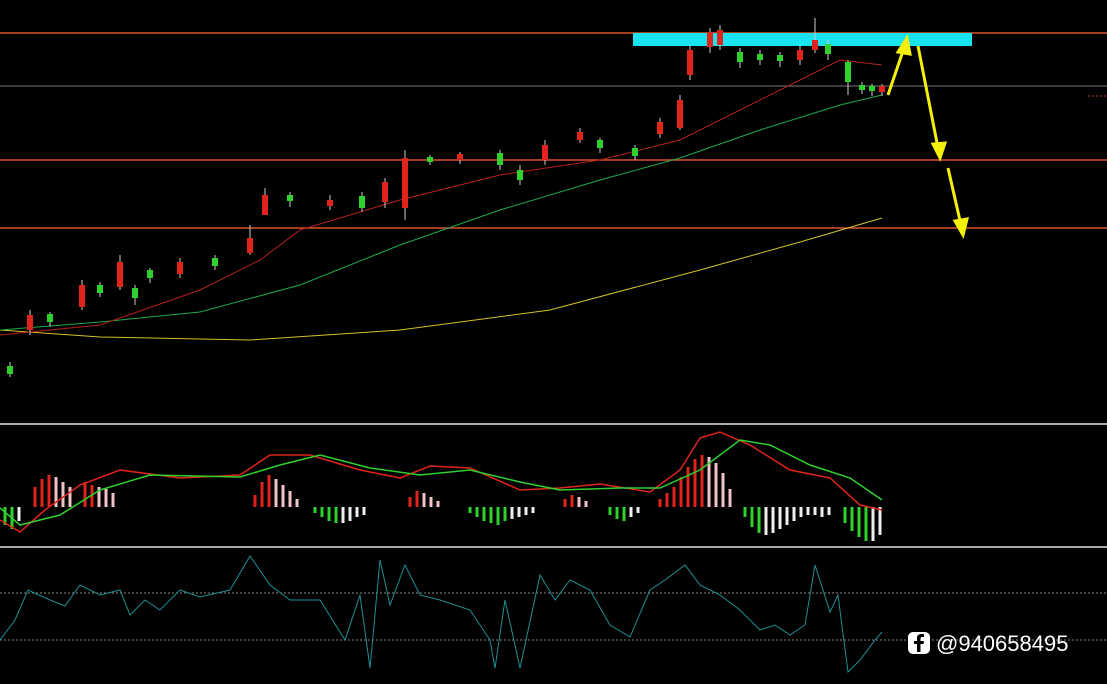  I want to click on watermark-icon-glyph, so click(919, 643).